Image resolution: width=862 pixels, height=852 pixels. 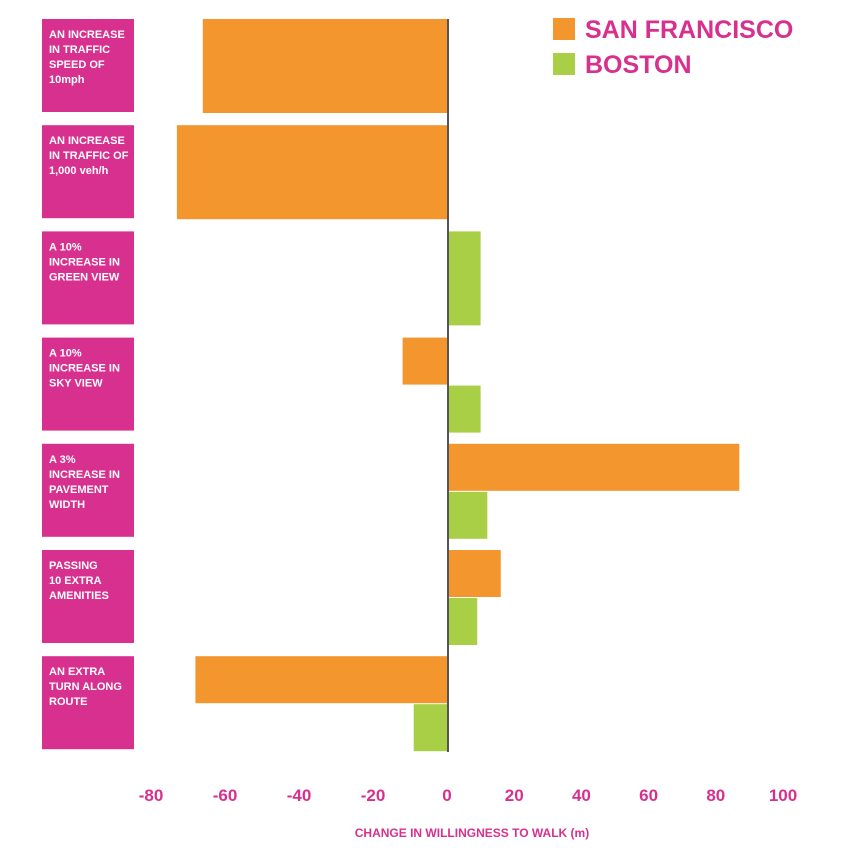 What do you see at coordinates (85, 687) in the screenshot?
I see `category-label-line: TURN ALONG` at bounding box center [85, 687].